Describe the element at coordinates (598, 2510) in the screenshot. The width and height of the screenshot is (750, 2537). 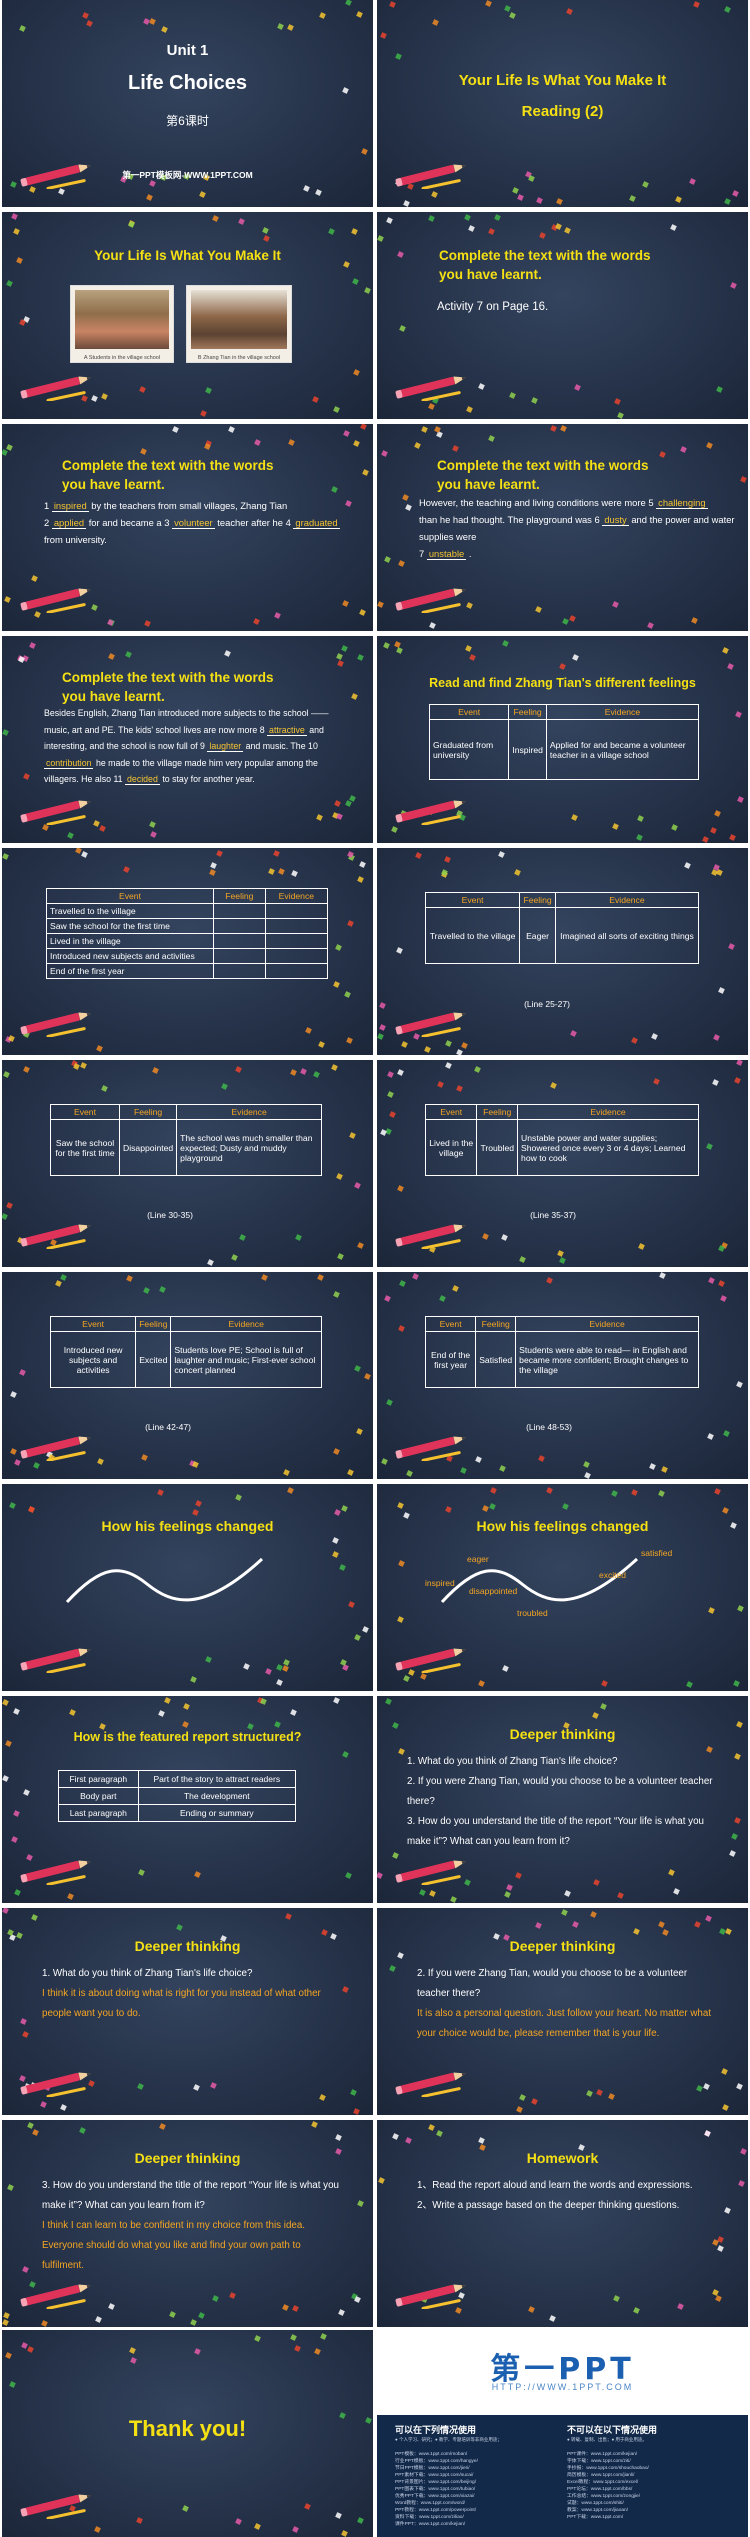
I see `link-item: 教案：www.1ppt.com/jiaoan/` at that location.